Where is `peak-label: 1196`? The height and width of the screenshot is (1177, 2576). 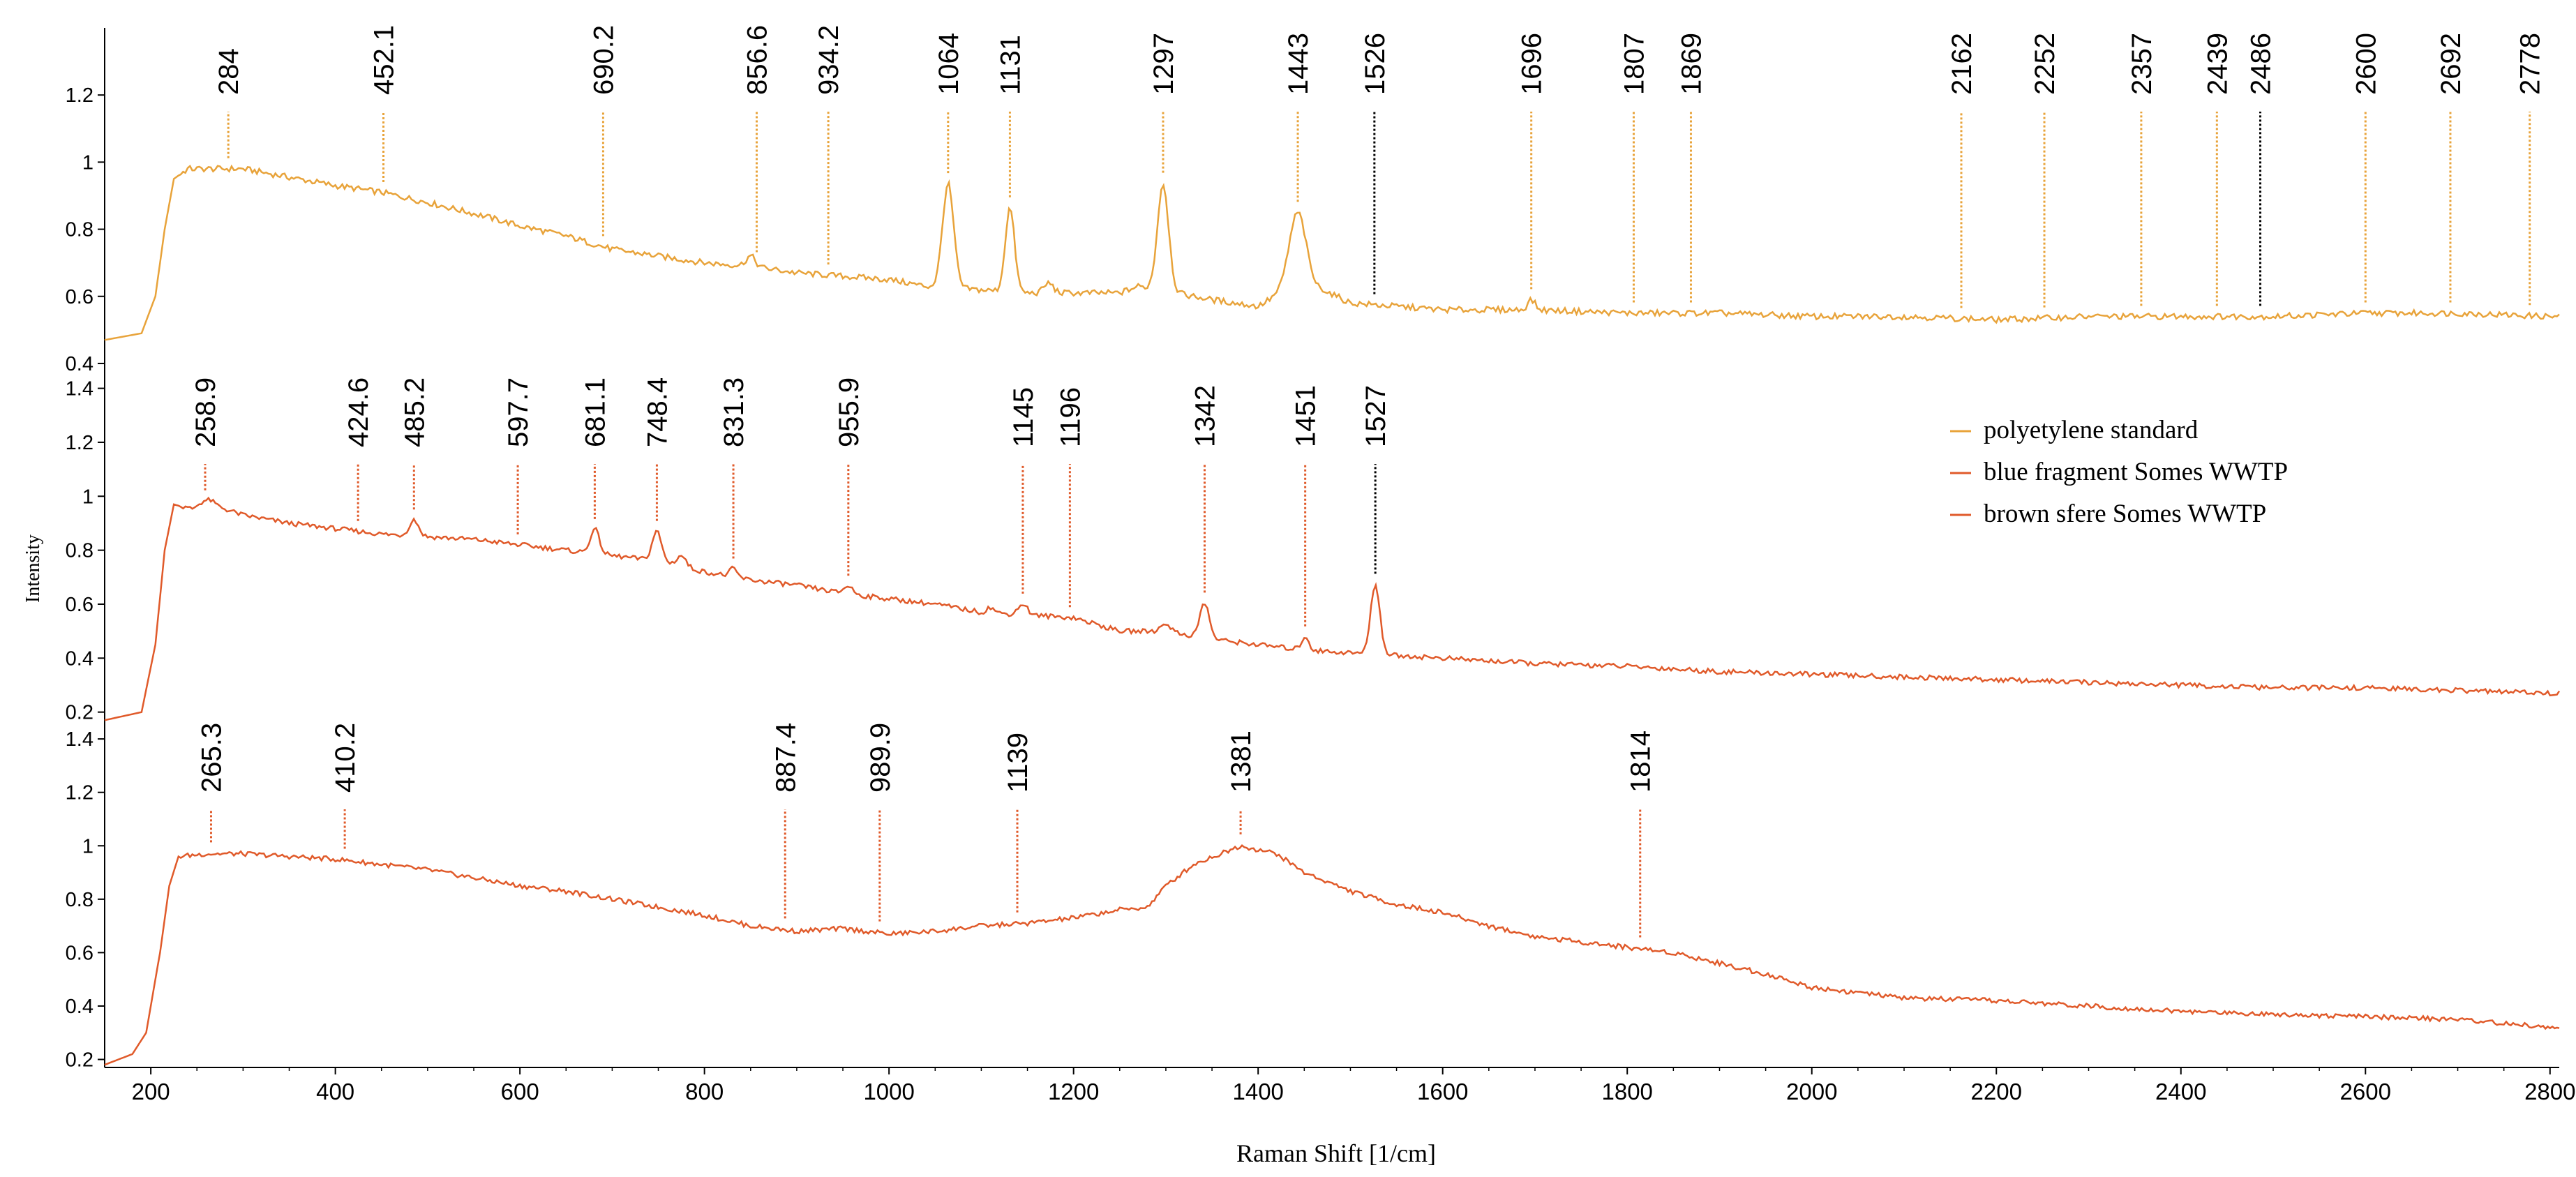 peak-label: 1196 is located at coordinates (1070, 417).